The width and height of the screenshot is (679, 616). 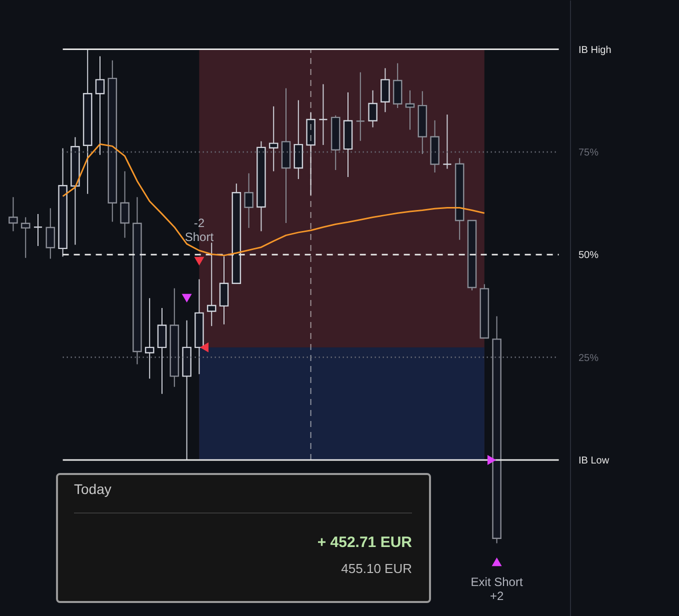 What do you see at coordinates (497, 588) in the screenshot?
I see `series-label: Exit Short +2` at bounding box center [497, 588].